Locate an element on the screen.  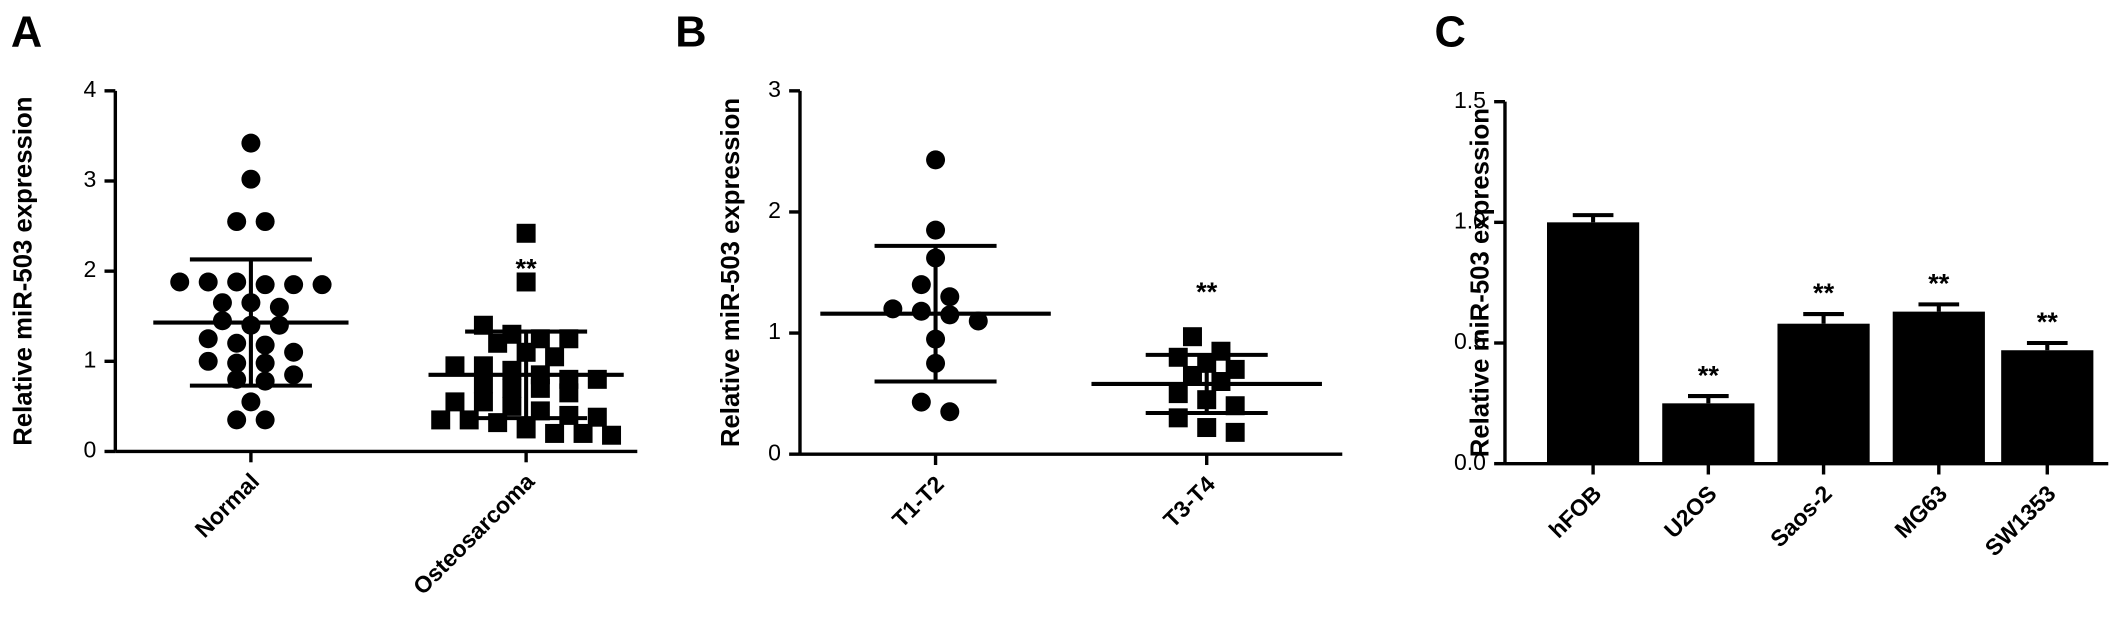
x-tick-label: Osteosarcoma is located at coordinates (474, 534).